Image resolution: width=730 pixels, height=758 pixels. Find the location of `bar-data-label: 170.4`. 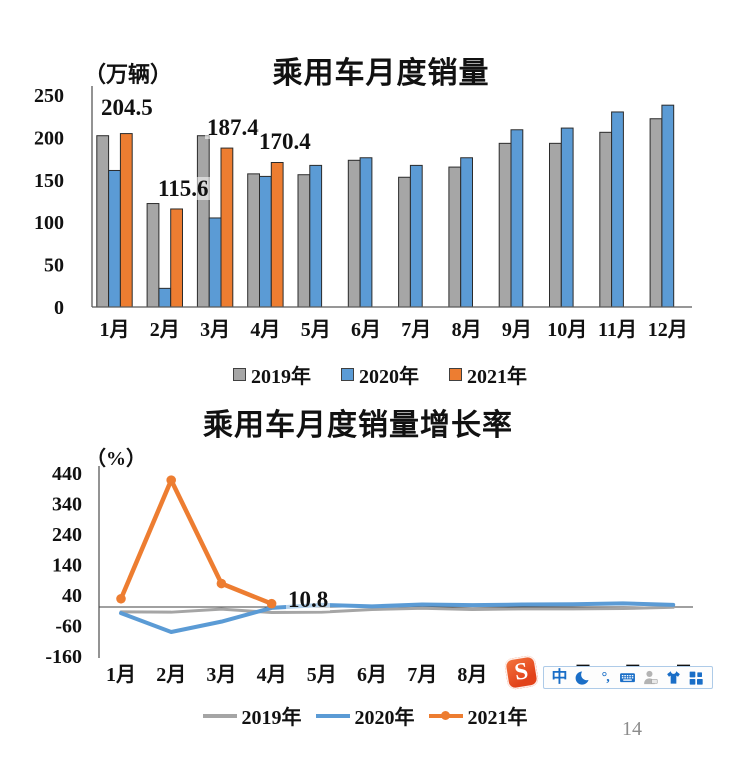

bar-data-label: 170.4 is located at coordinates (285, 141).